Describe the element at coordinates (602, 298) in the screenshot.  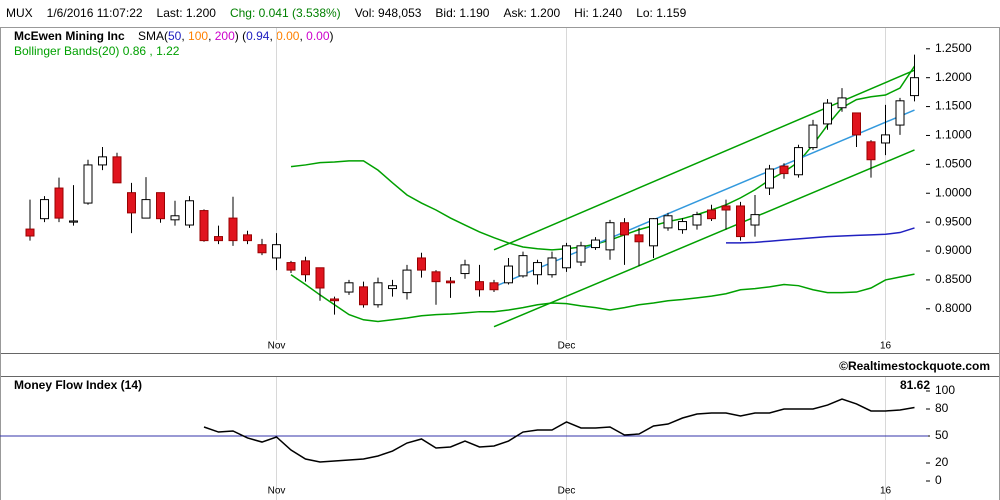
I see `bollinger-lower` at that location.